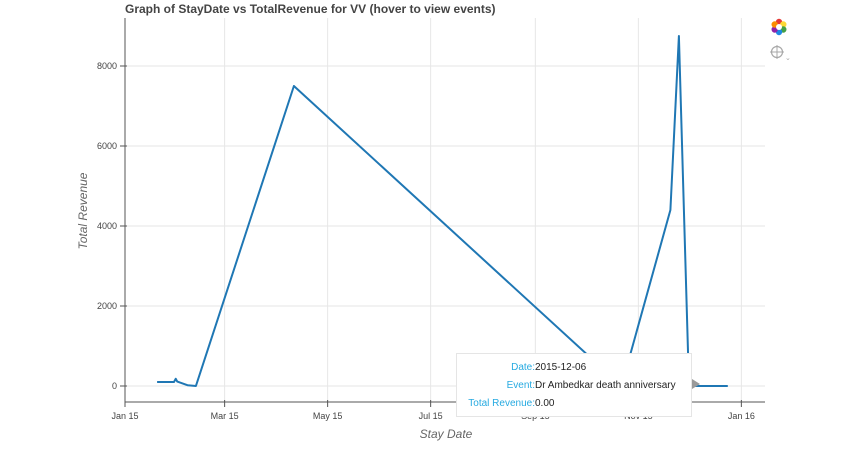 This screenshot has height=451, width=849. Describe the element at coordinates (225, 416) in the screenshot. I see `x-tick-label: Mar 15` at that location.